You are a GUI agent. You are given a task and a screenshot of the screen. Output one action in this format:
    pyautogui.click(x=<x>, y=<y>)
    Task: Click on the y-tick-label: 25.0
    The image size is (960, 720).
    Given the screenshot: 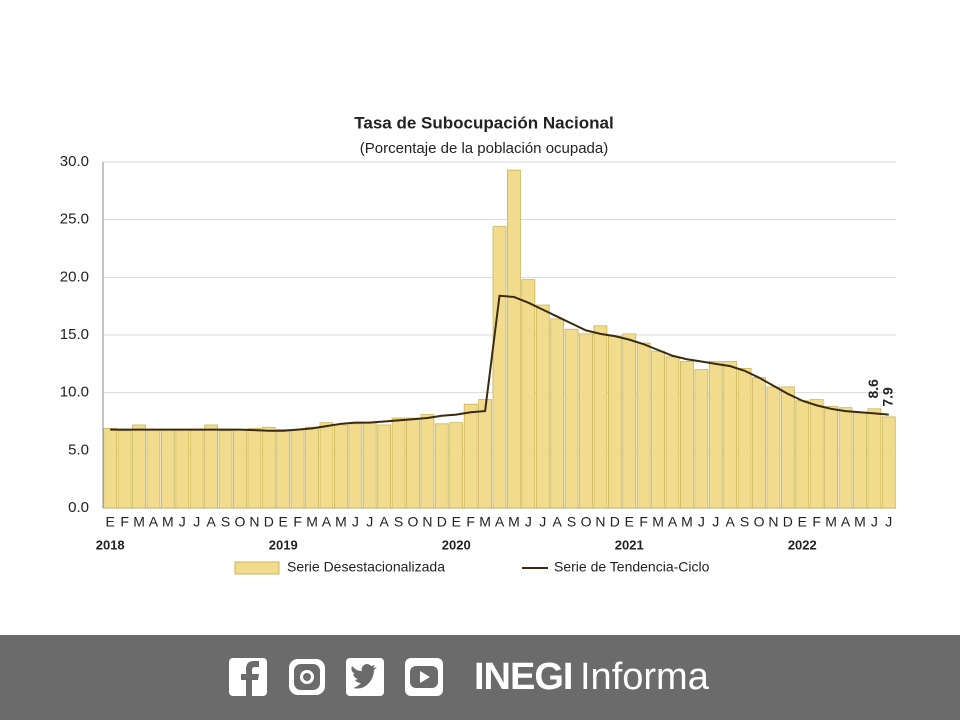 What is the action you would take?
    pyautogui.click(x=74, y=219)
    